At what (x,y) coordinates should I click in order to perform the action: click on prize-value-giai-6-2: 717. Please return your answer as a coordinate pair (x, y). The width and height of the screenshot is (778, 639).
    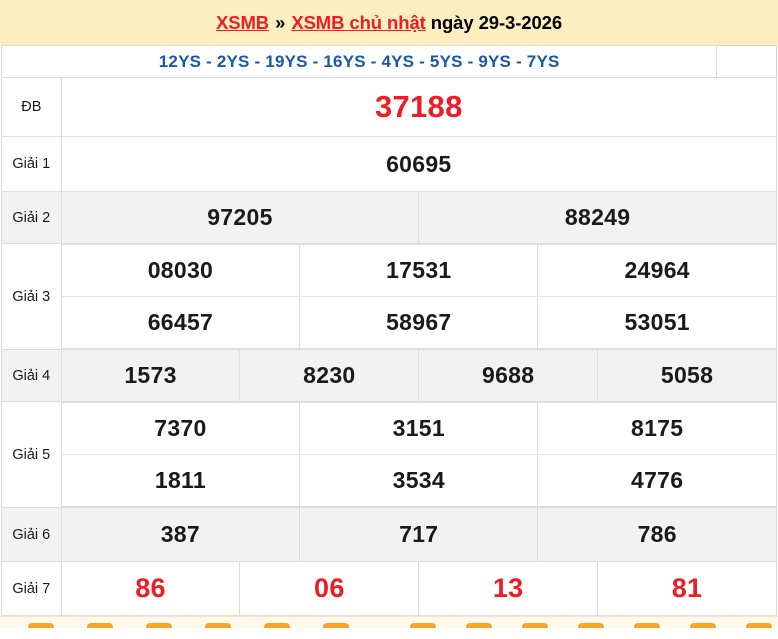
    Looking at the image, I should click on (419, 534).